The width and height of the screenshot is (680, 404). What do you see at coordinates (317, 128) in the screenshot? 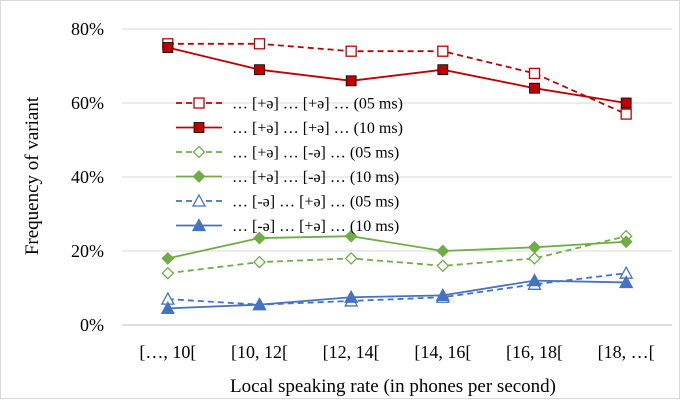
I see `legend-label: … [+ə] … [+ə] … (10 ms)` at bounding box center [317, 128].